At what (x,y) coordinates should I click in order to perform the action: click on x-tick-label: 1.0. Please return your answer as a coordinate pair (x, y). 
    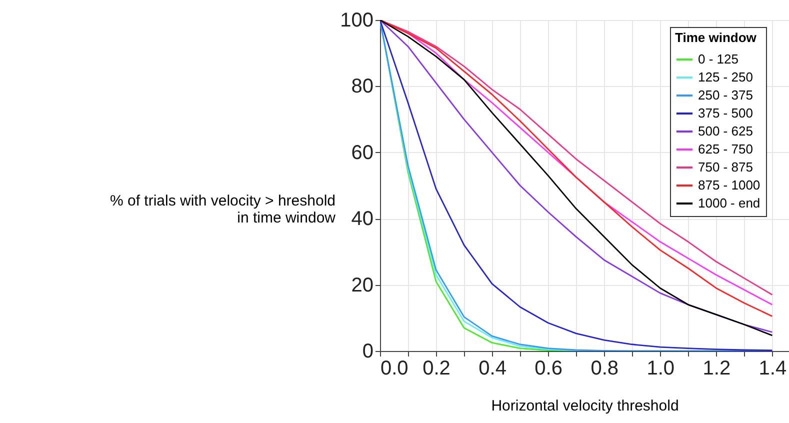
    Looking at the image, I should click on (660, 369).